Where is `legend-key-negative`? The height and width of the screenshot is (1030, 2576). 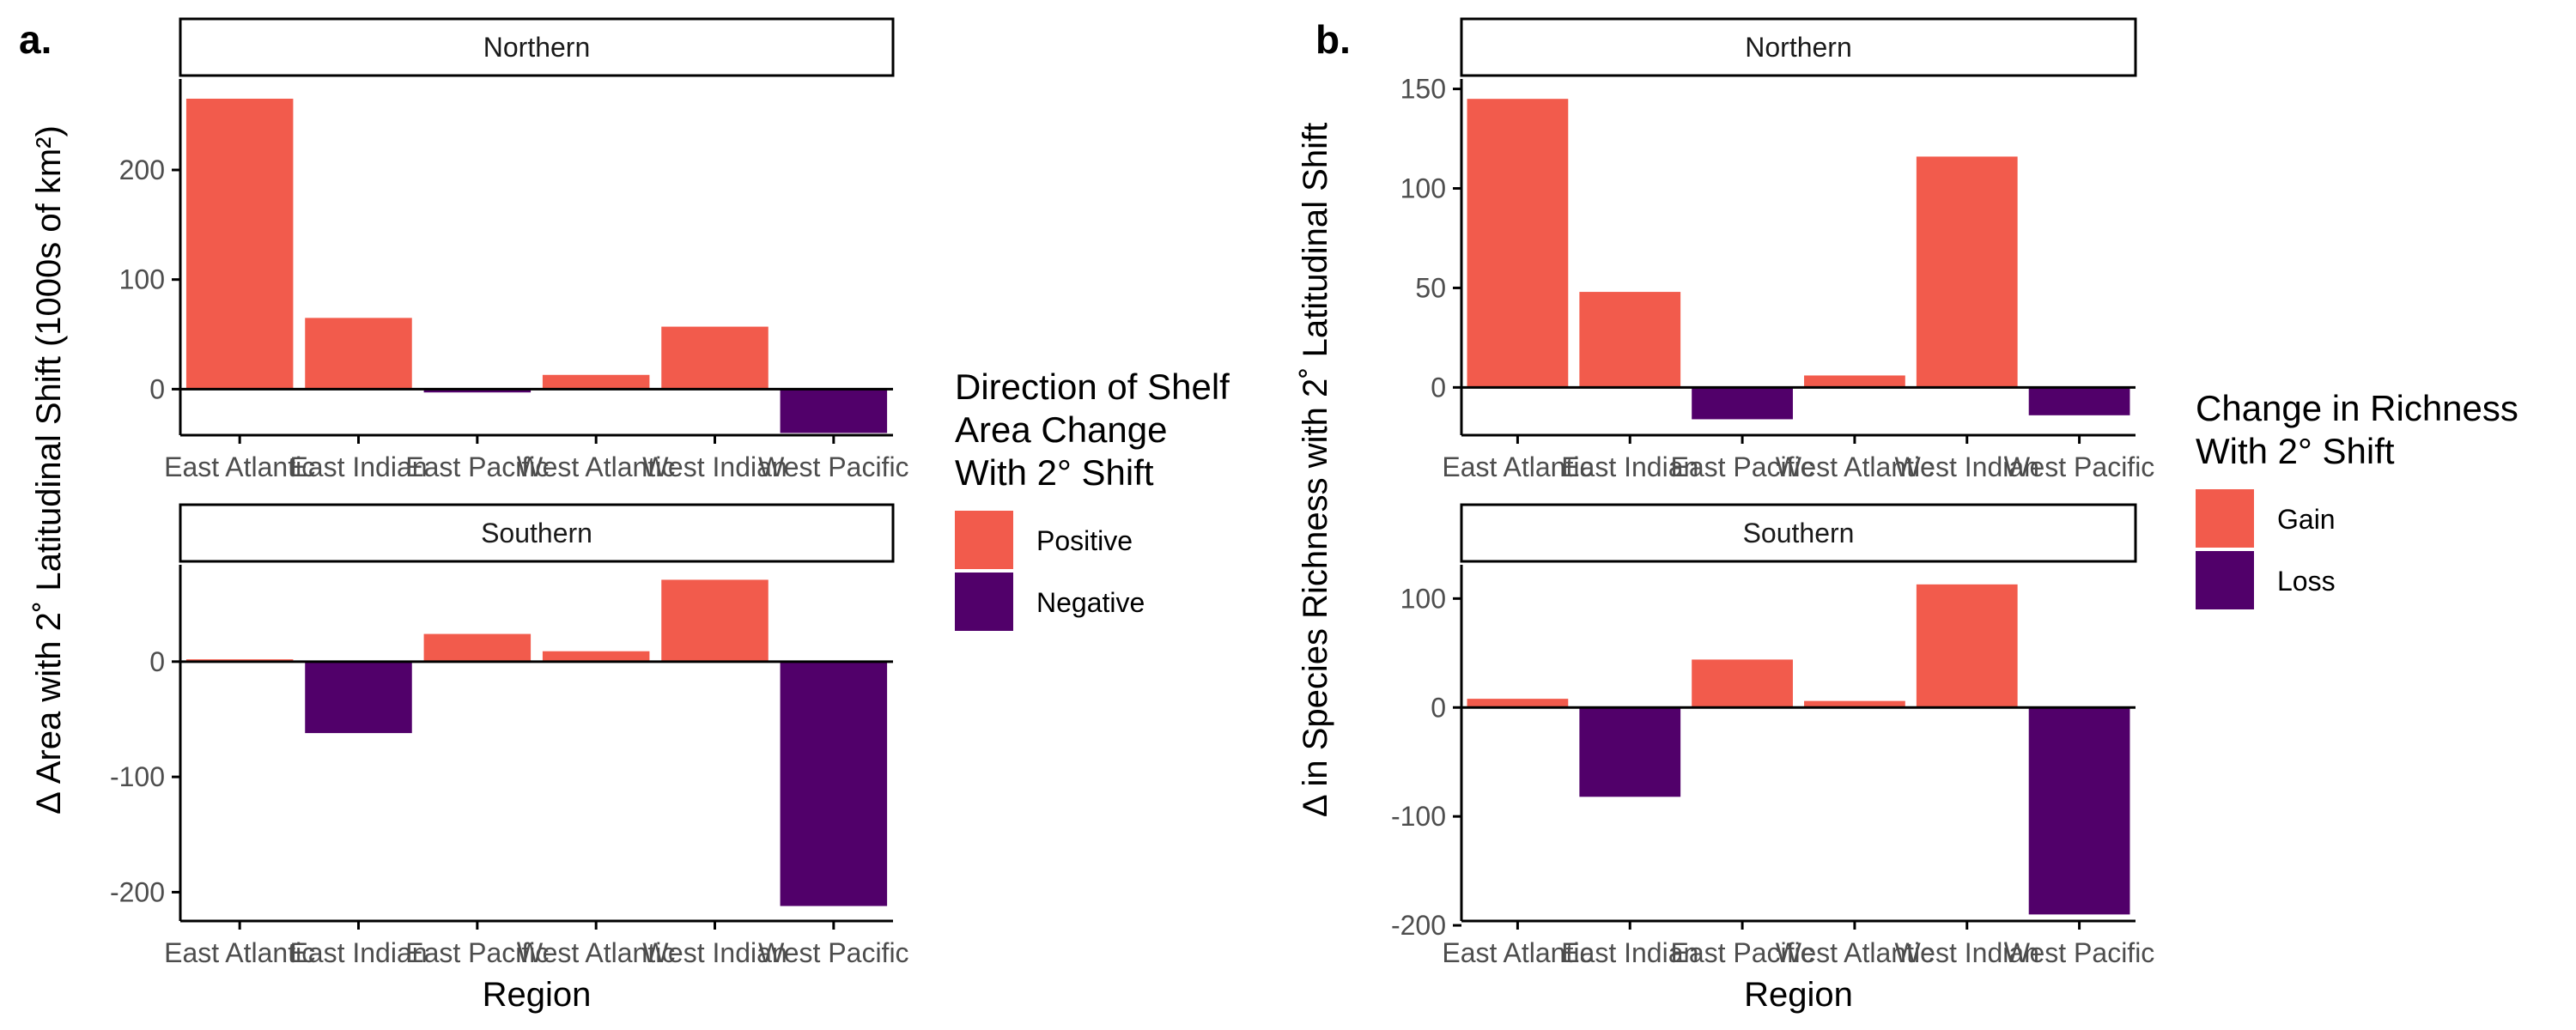 legend-key-negative is located at coordinates (984, 602).